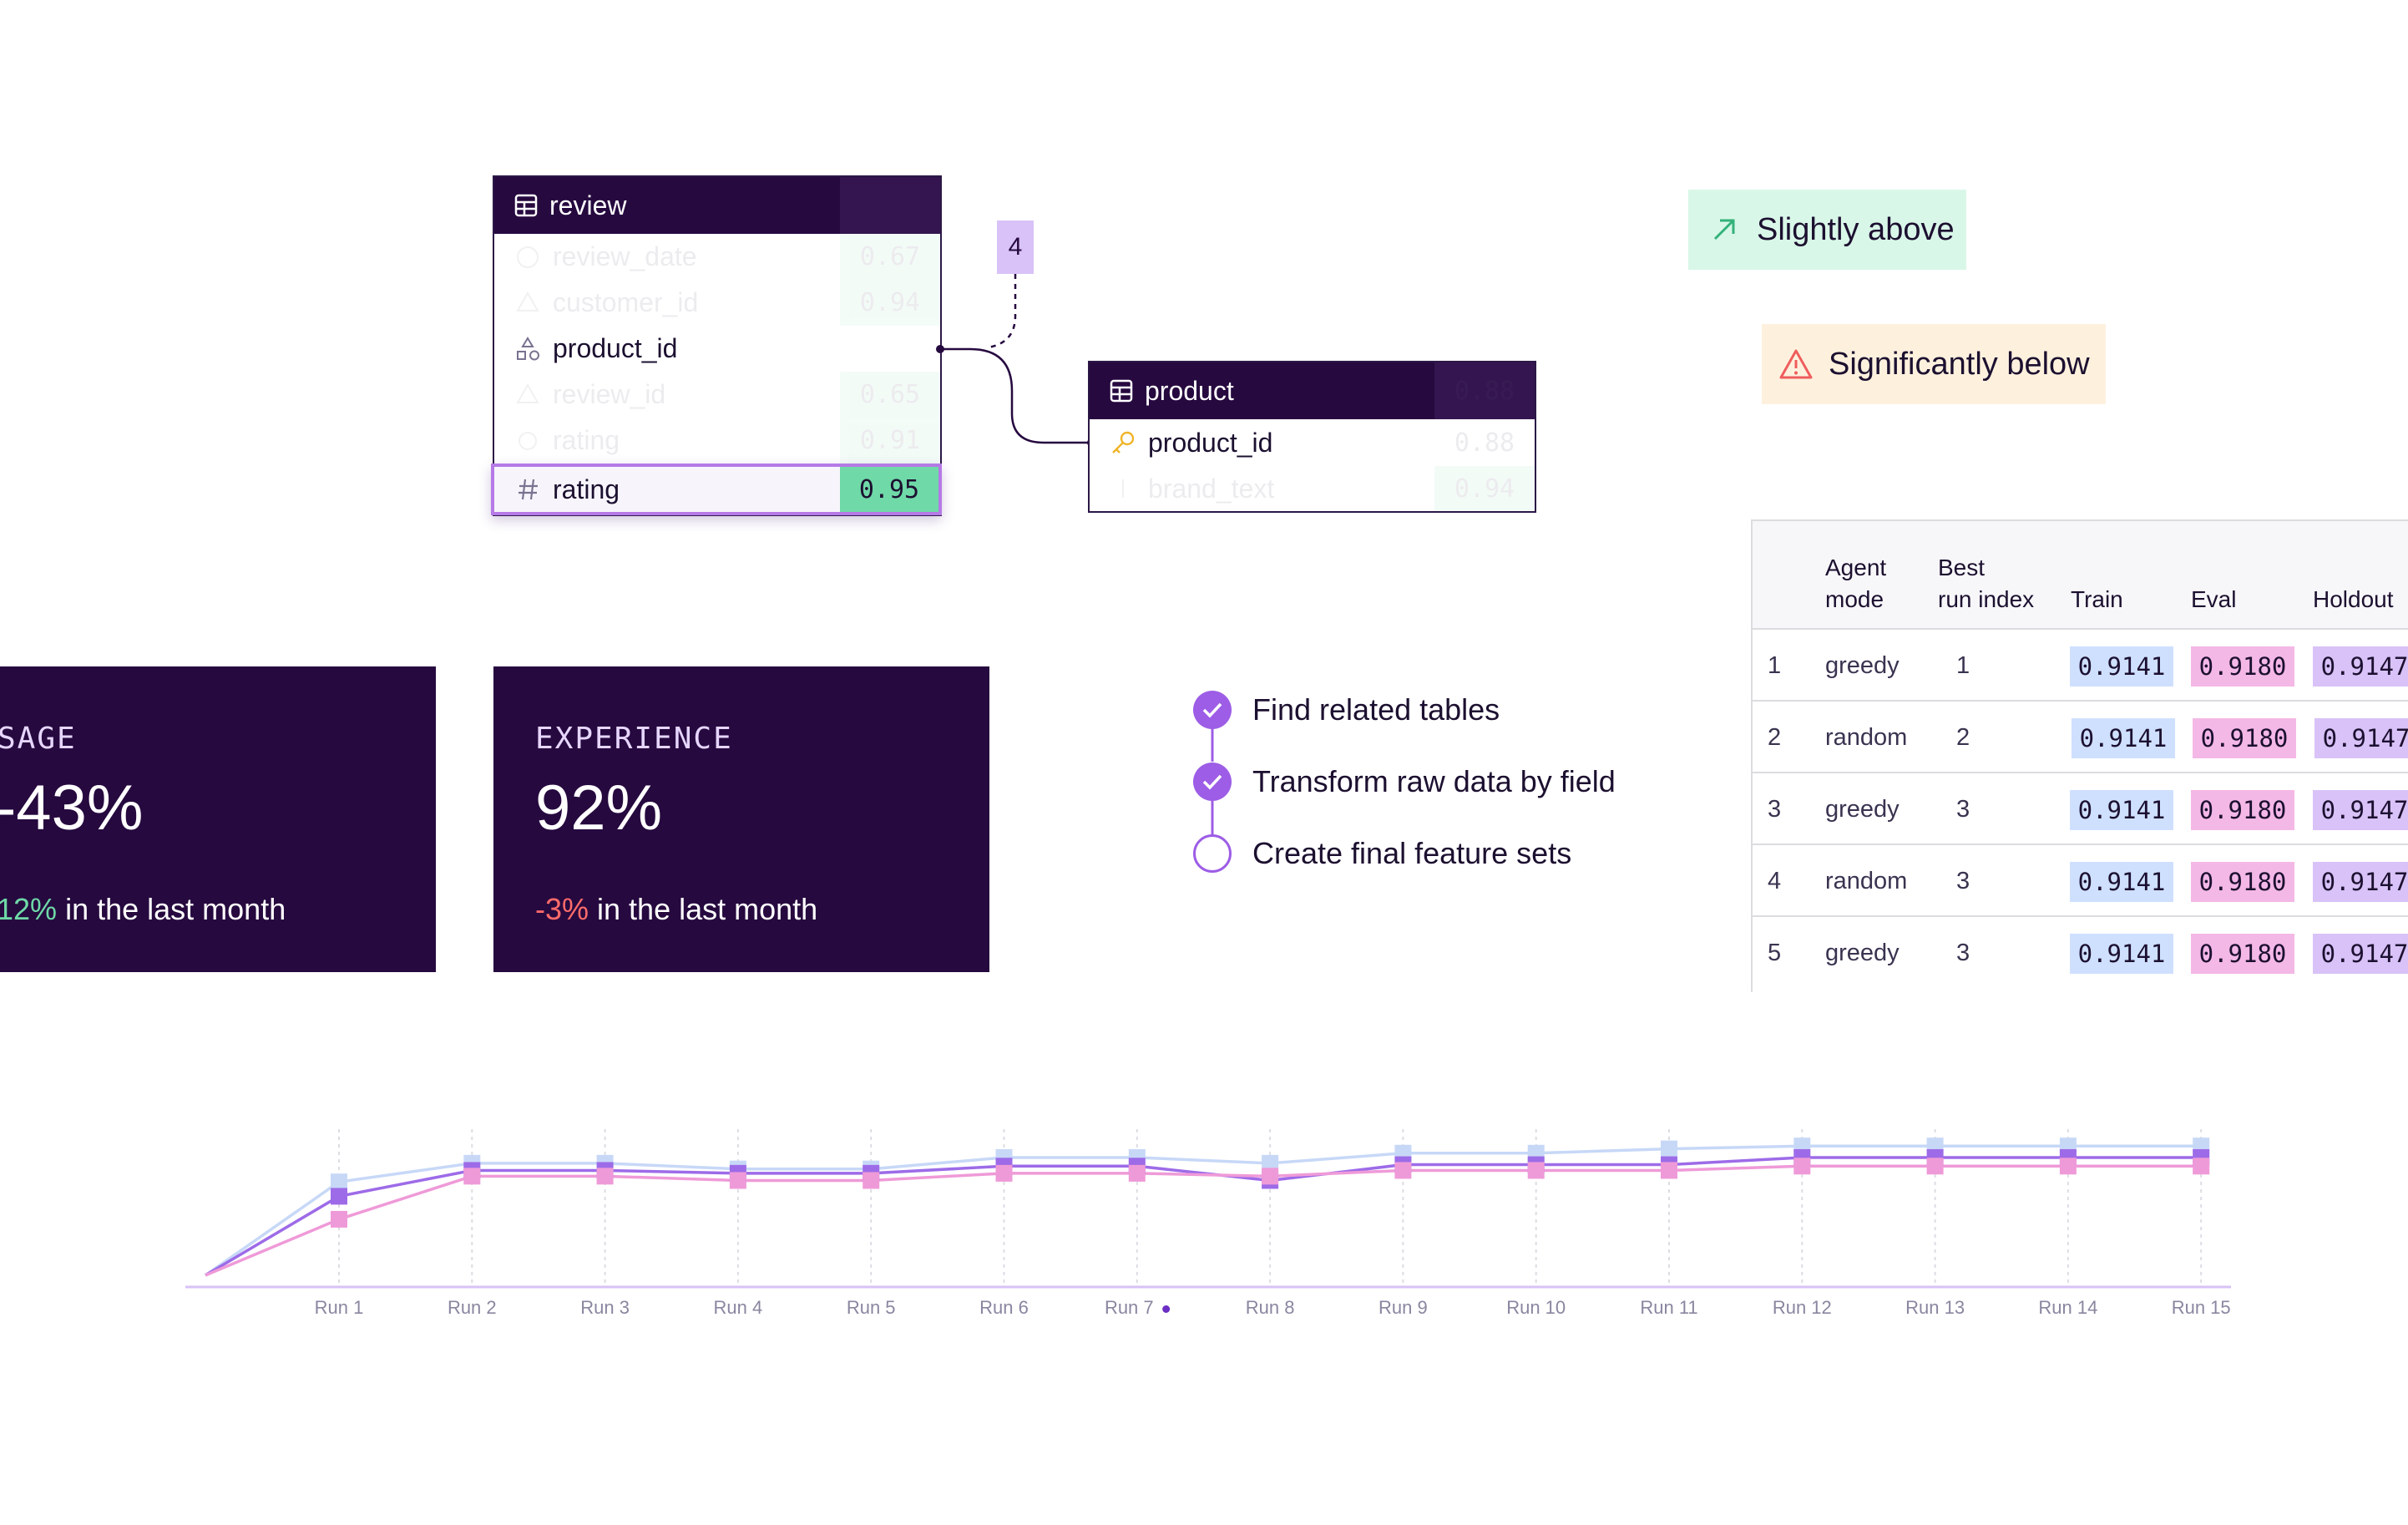 Image resolution: width=2408 pixels, height=1525 pixels. I want to click on table-row: 1 greedy 1 0.9141 0.9180 0.9147, so click(2080, 665).